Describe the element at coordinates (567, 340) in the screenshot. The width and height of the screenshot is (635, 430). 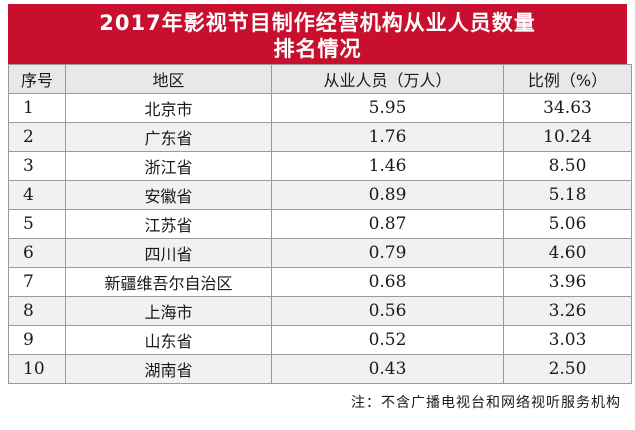
I see `cell-ratio: 3.03` at that location.